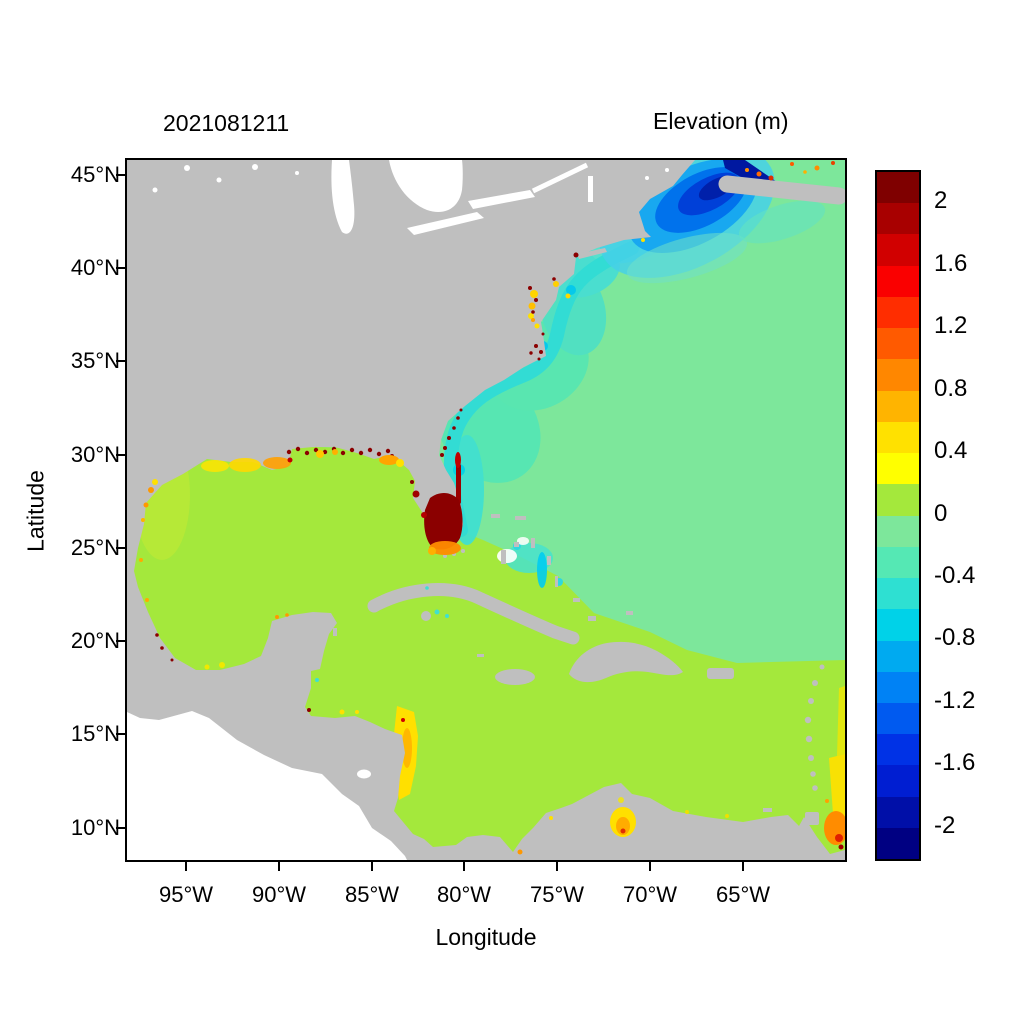  I want to click on timestamp-label: 2021081211, so click(226, 123).